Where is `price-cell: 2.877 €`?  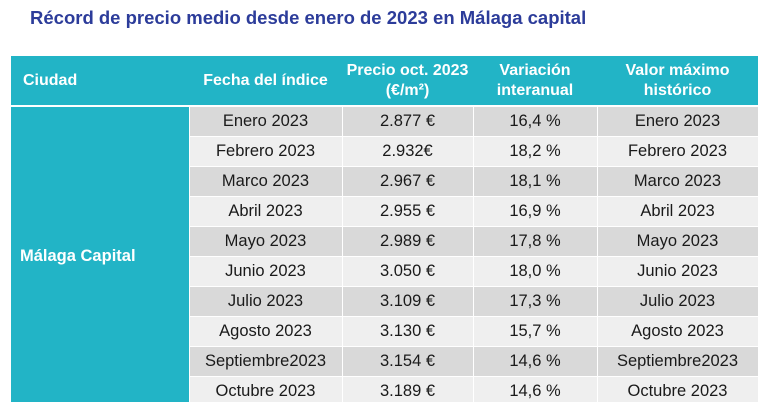 price-cell: 2.877 € is located at coordinates (407, 121).